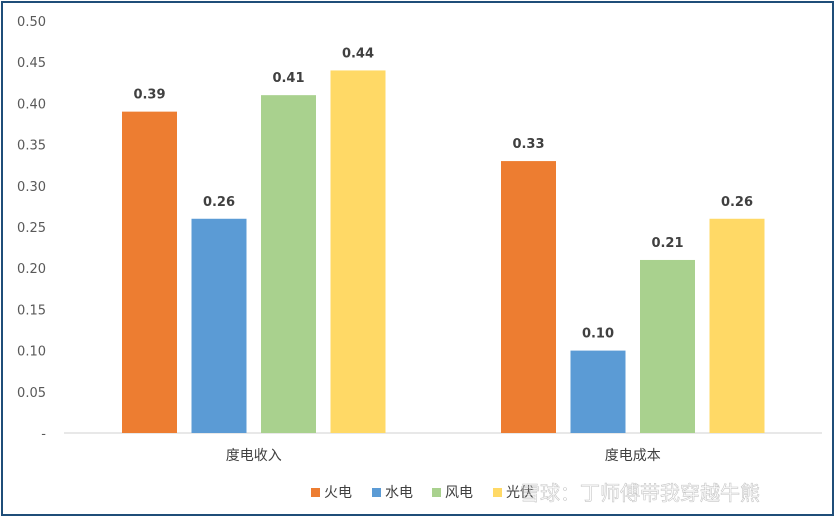 The image size is (835, 518). I want to click on y-tick-label: 0.15, so click(31, 310).